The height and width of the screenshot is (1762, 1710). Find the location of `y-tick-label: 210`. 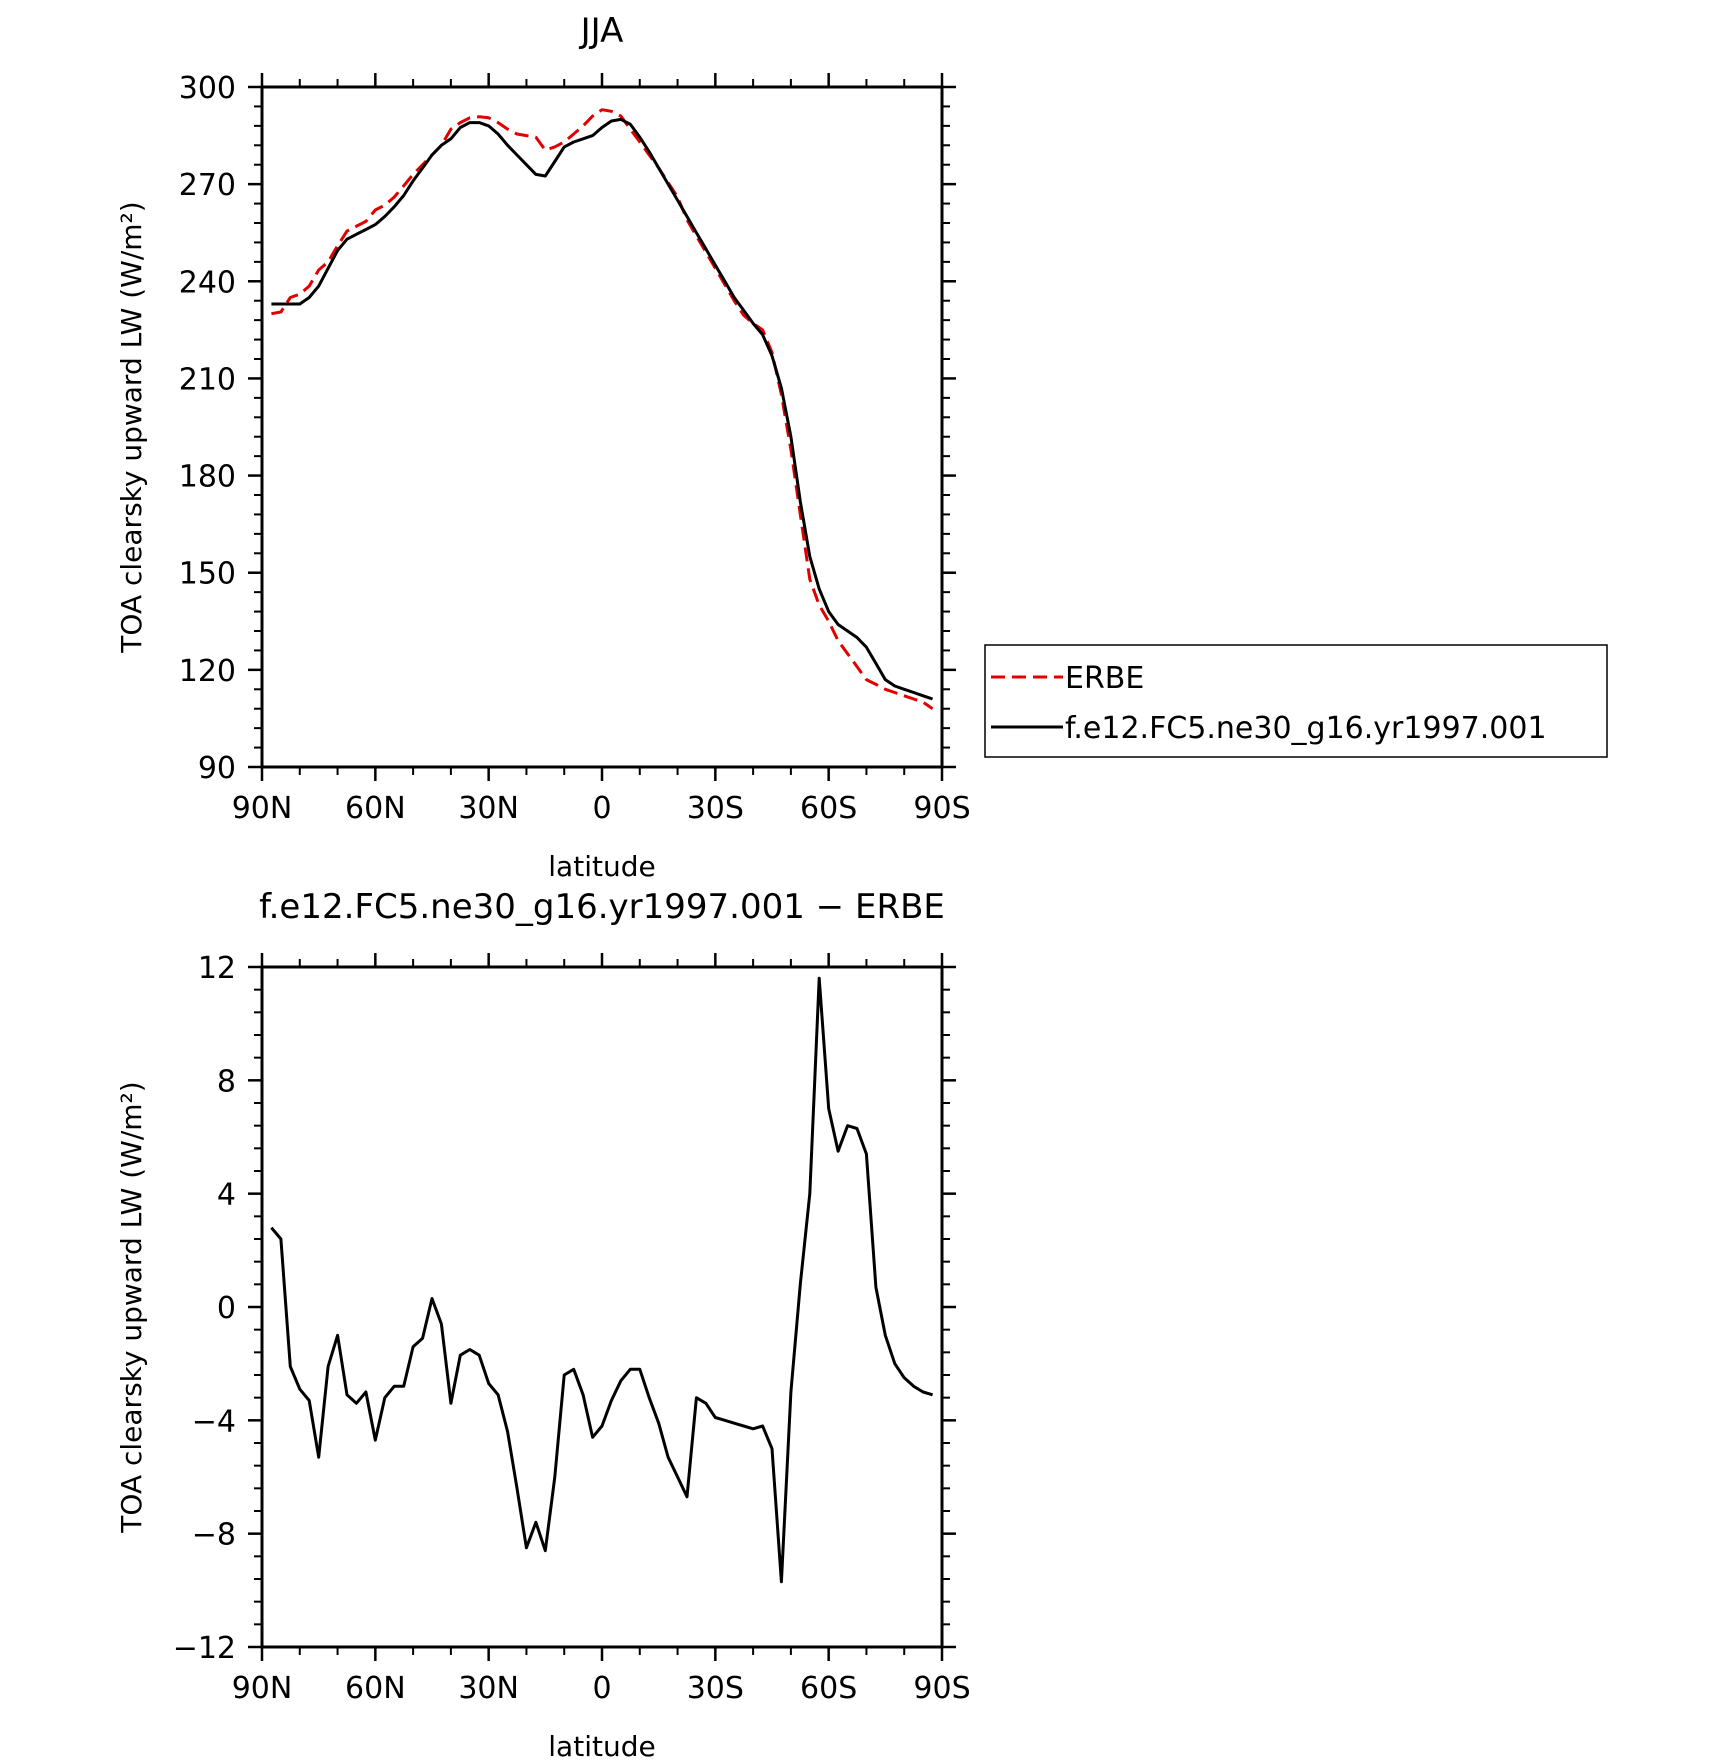

y-tick-label: 210 is located at coordinates (207, 379).